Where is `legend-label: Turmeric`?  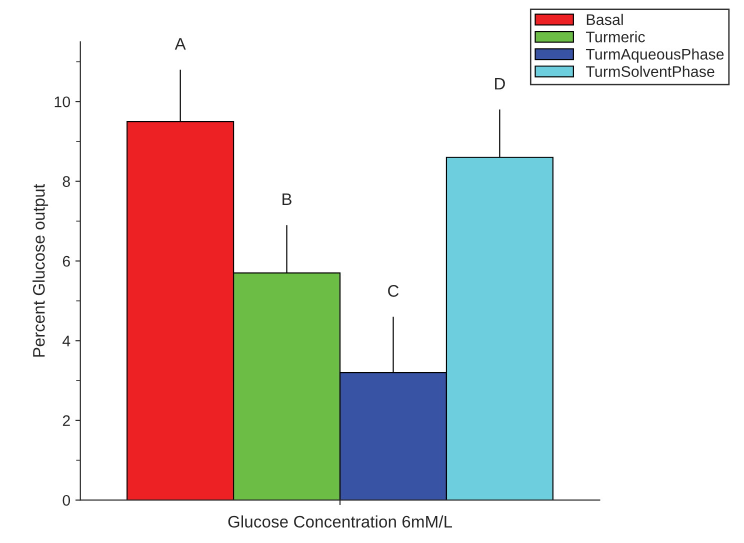 legend-label: Turmeric is located at coordinates (615, 36).